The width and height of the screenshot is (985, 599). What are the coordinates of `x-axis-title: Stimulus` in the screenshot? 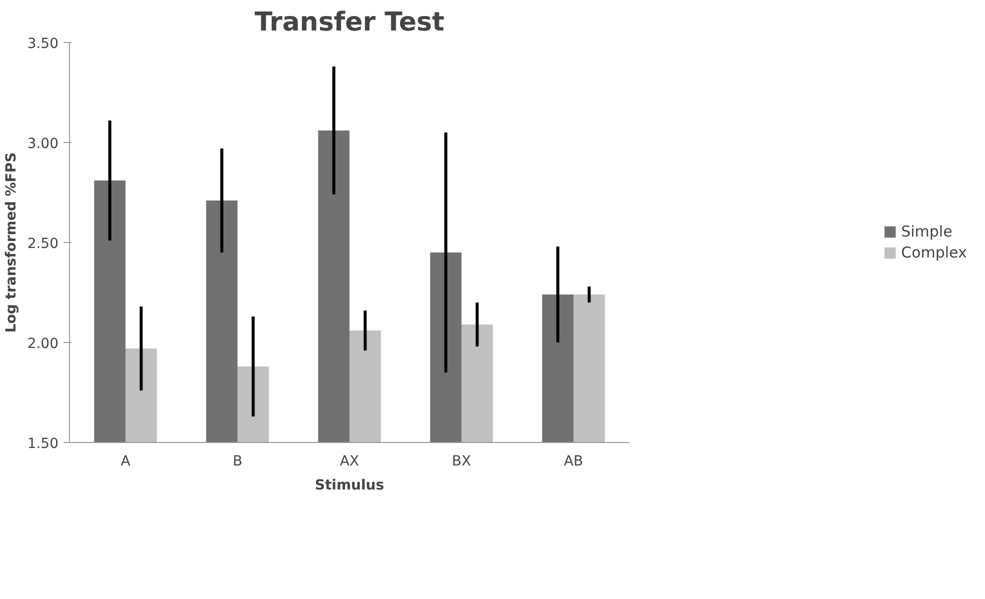 It's located at (349, 486).